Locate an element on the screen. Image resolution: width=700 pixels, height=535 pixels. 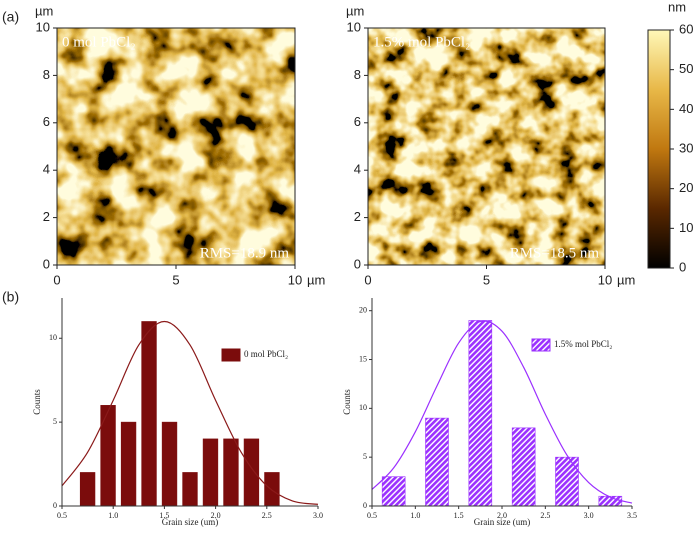
colorbar-tick-label: 50 is located at coordinates (686, 68).